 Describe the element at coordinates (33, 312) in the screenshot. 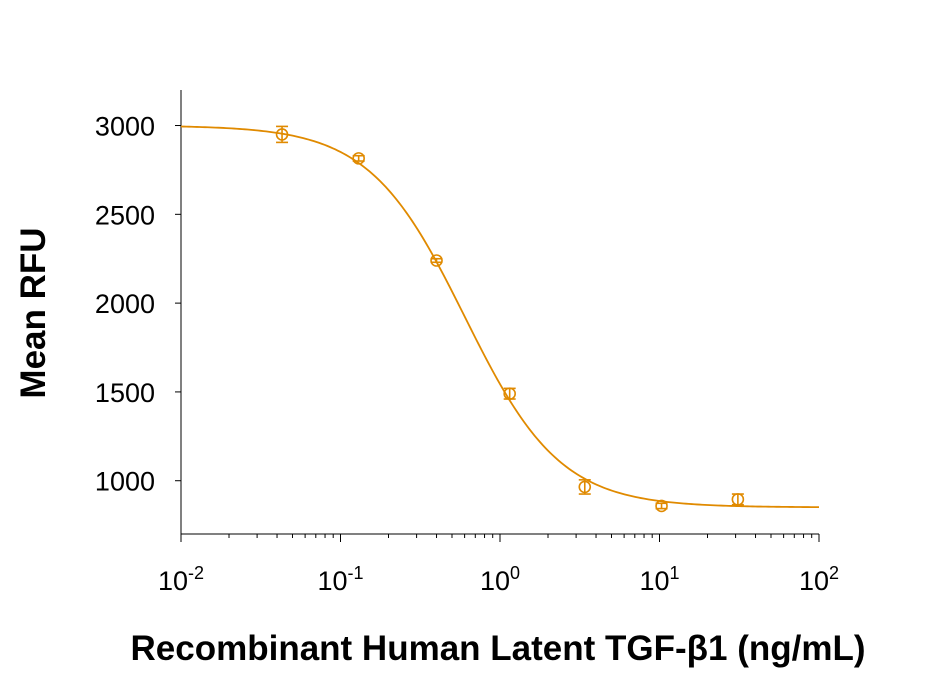

I see `y-axis-title: Mean RFU` at that location.